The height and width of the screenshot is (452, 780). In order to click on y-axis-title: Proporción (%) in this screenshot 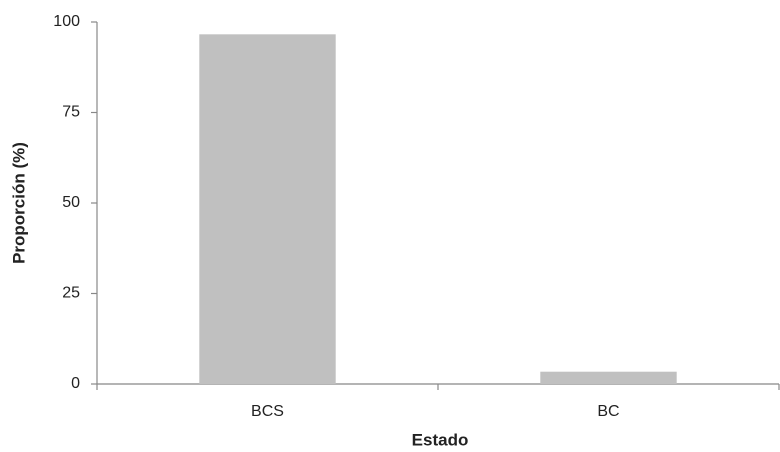, I will do `click(18, 203)`.